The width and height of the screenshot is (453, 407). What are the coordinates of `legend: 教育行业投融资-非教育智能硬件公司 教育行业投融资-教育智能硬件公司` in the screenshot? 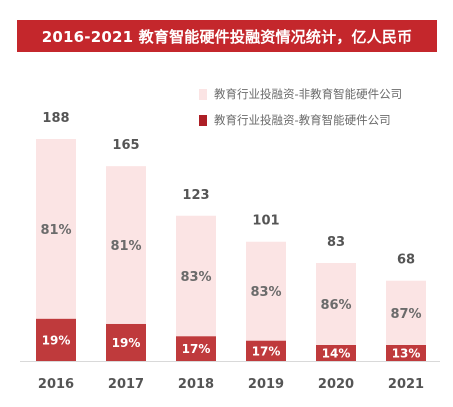 It's located at (300, 112).